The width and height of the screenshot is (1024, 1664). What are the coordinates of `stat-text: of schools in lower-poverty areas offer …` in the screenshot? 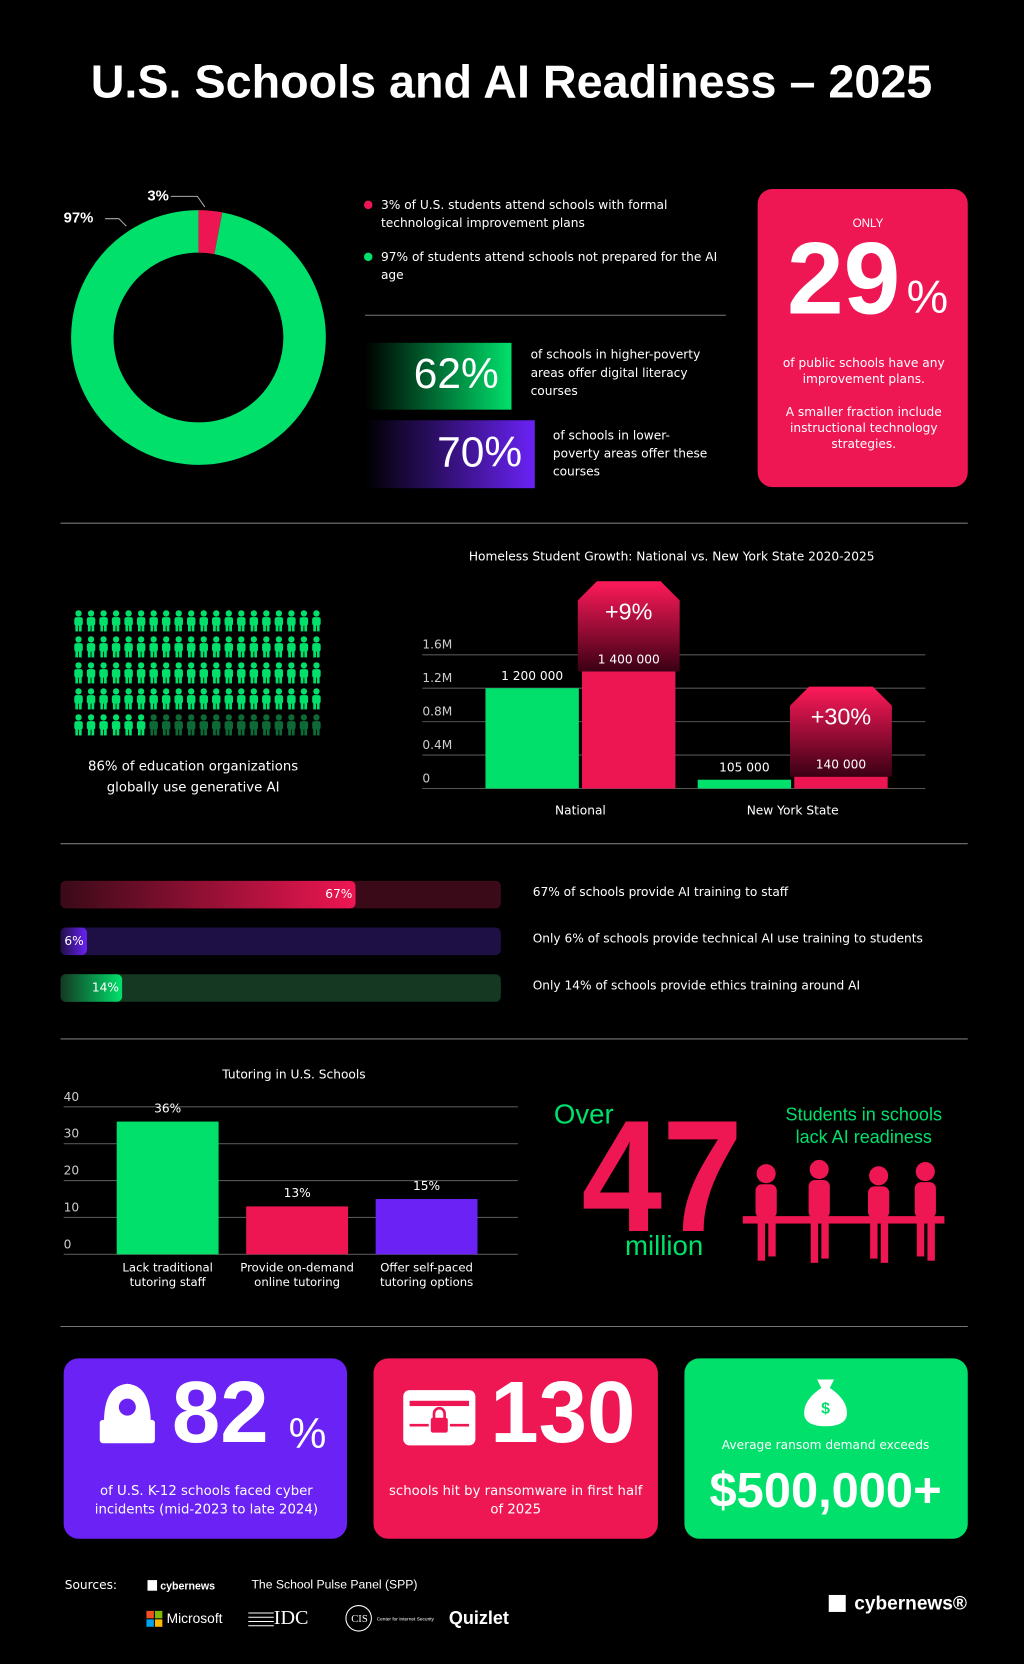 It's located at (630, 453).